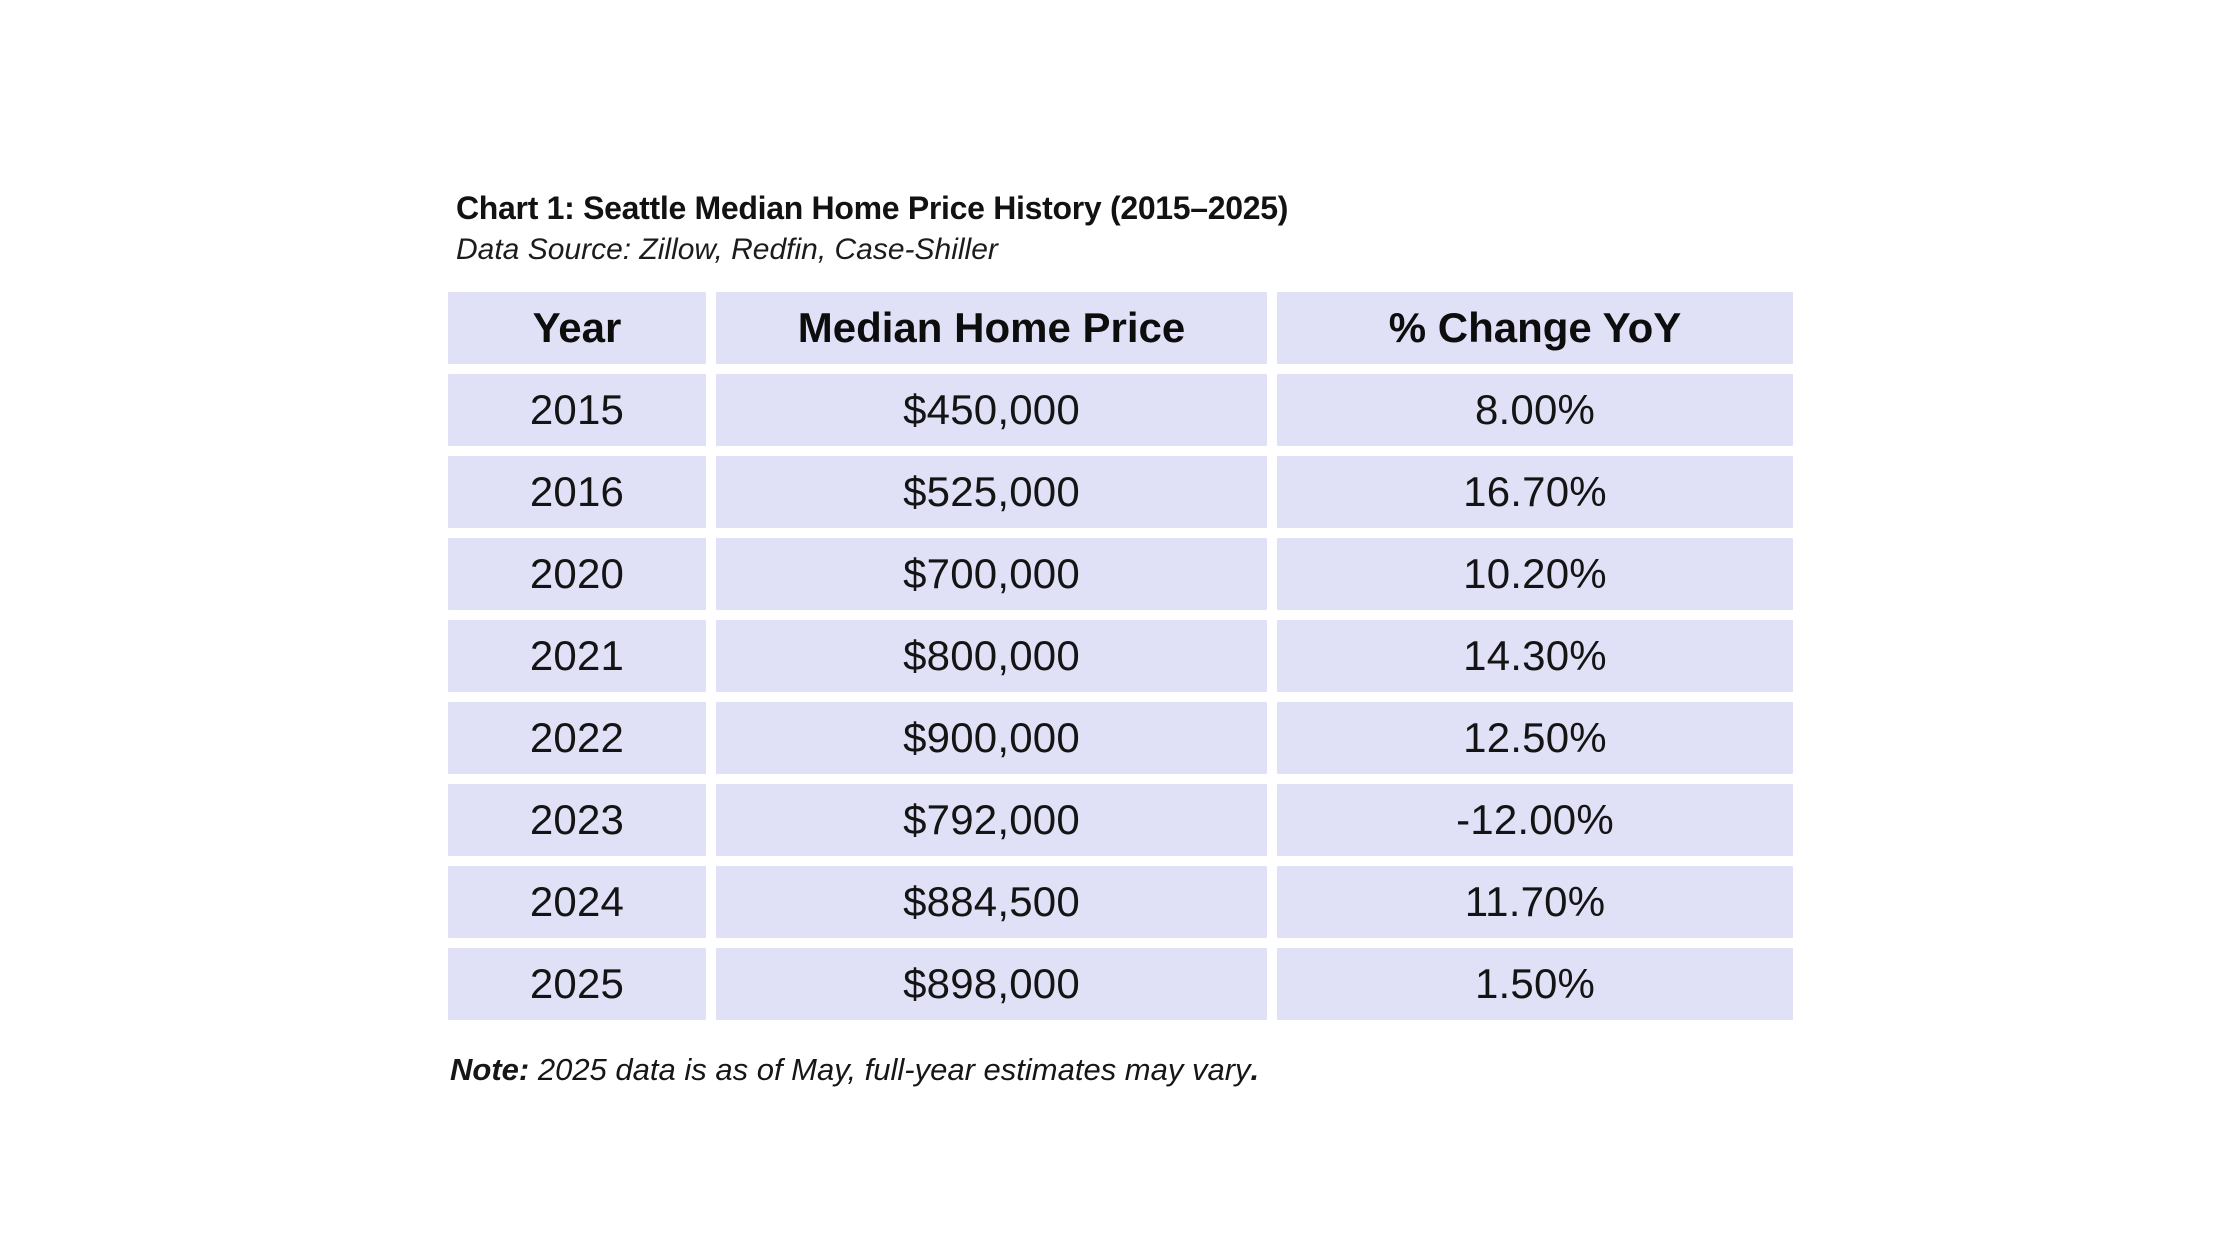 The image size is (2240, 1260). What do you see at coordinates (577, 820) in the screenshot?
I see `cell-year: 2023` at bounding box center [577, 820].